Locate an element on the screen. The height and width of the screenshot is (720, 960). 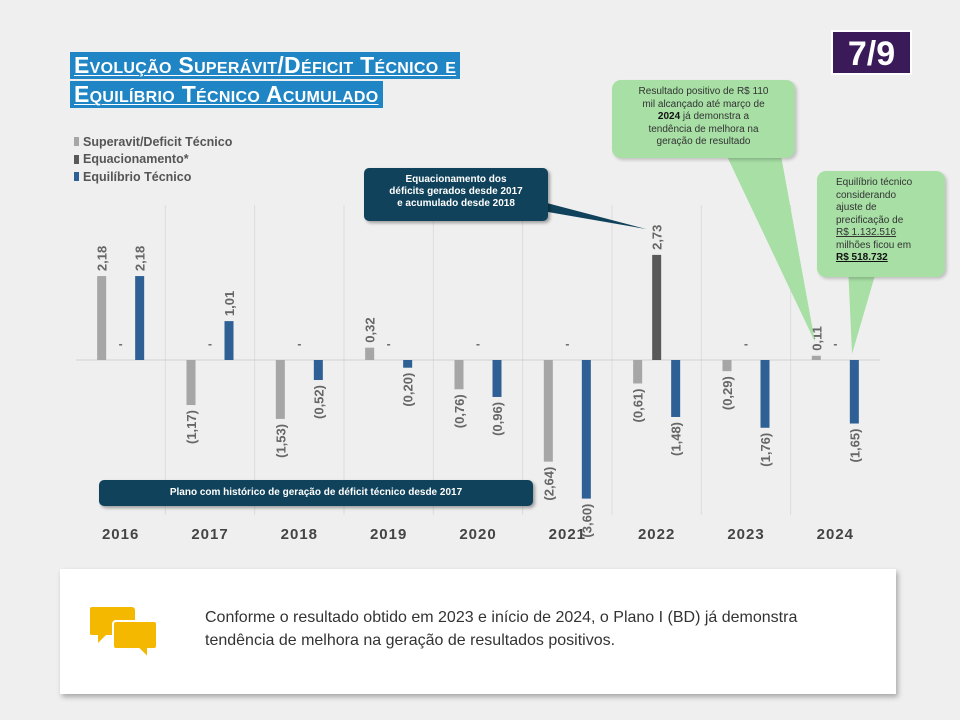
callout-text: precificação de is located at coordinates (870, 220).